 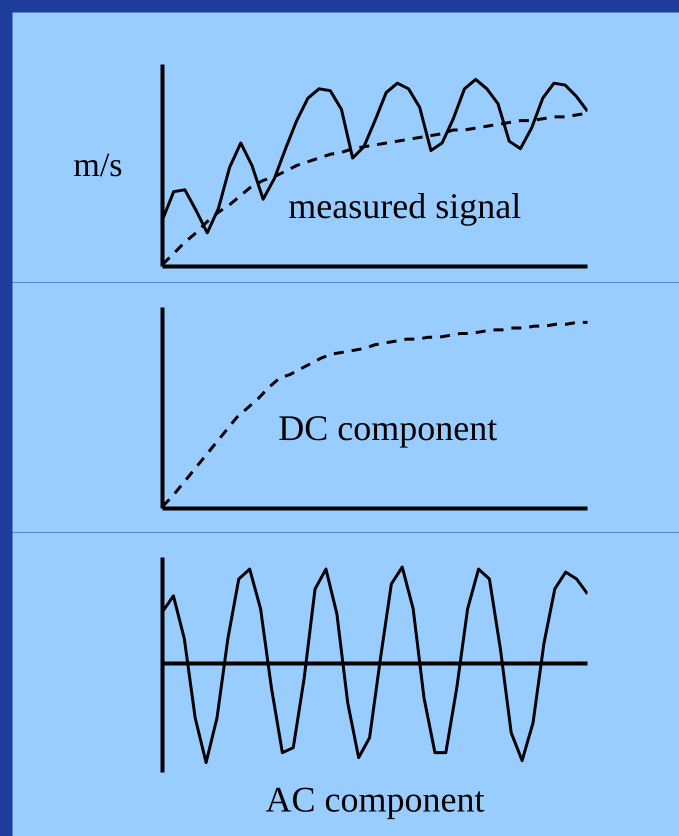 I want to click on annotation: measured signal, so click(x=405, y=206).